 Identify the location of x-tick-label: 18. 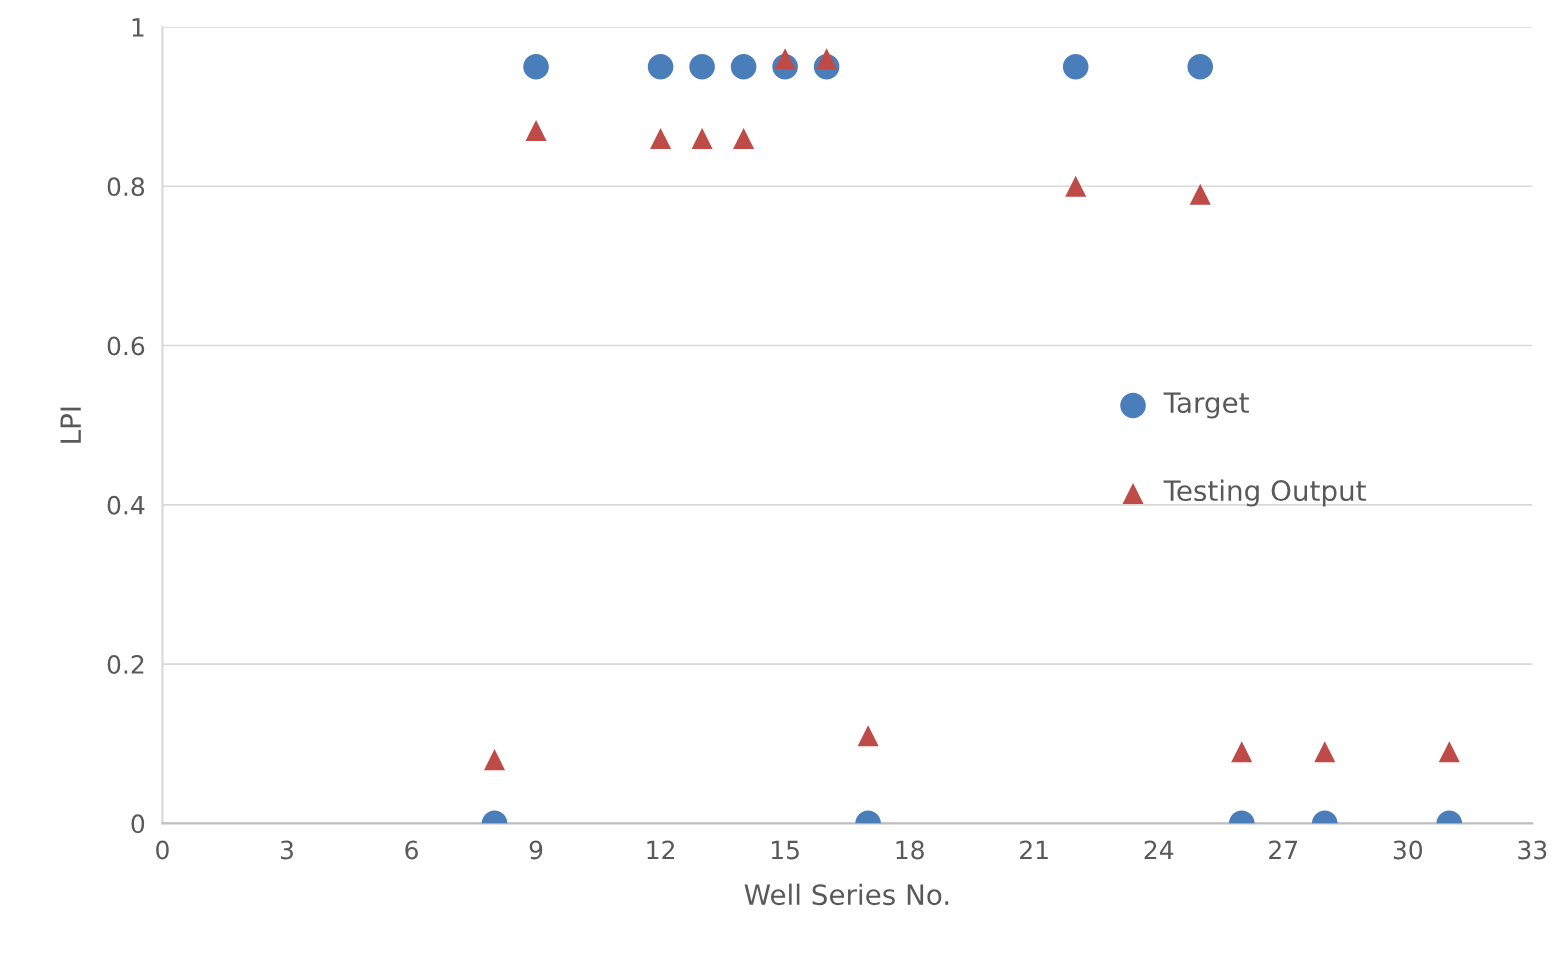
(910, 850).